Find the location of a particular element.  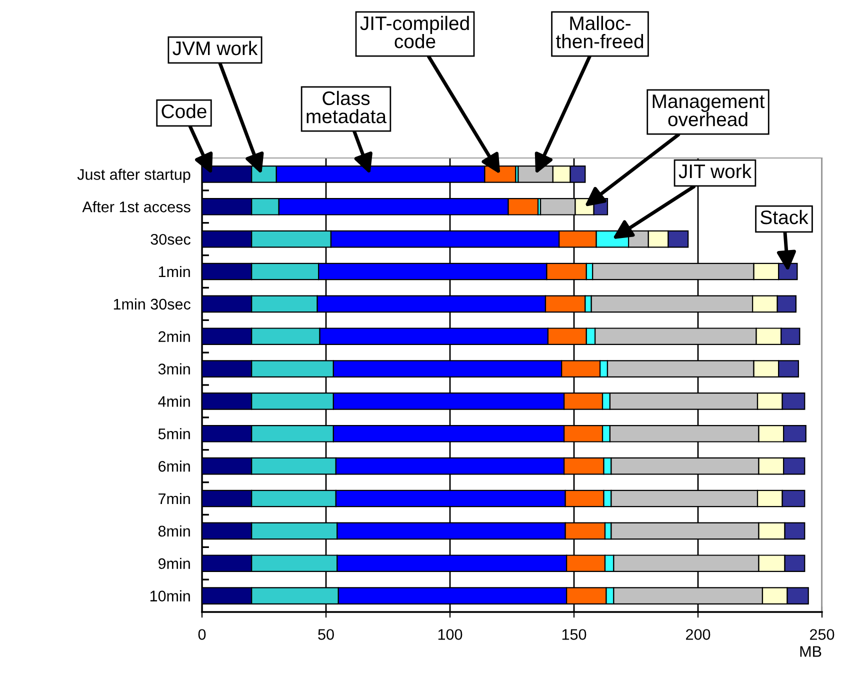

text: Malloc- then-freed is located at coordinates (600, 32).